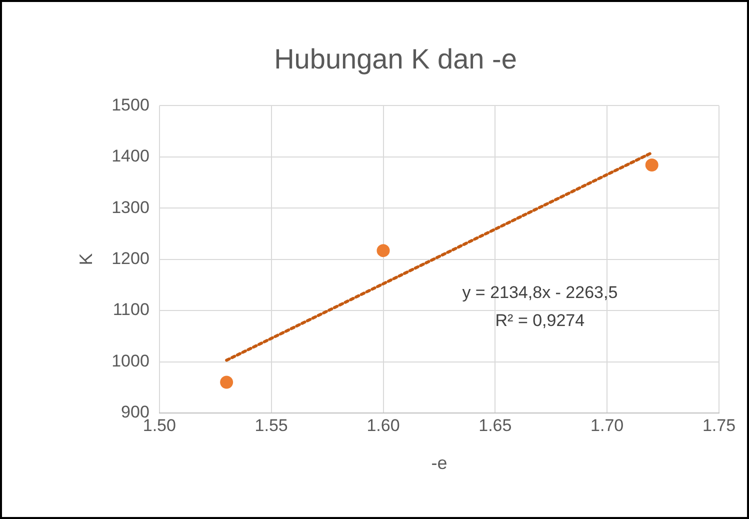 Image resolution: width=749 pixels, height=519 pixels. I want to click on x-tick-label: 1.70, so click(607, 425).